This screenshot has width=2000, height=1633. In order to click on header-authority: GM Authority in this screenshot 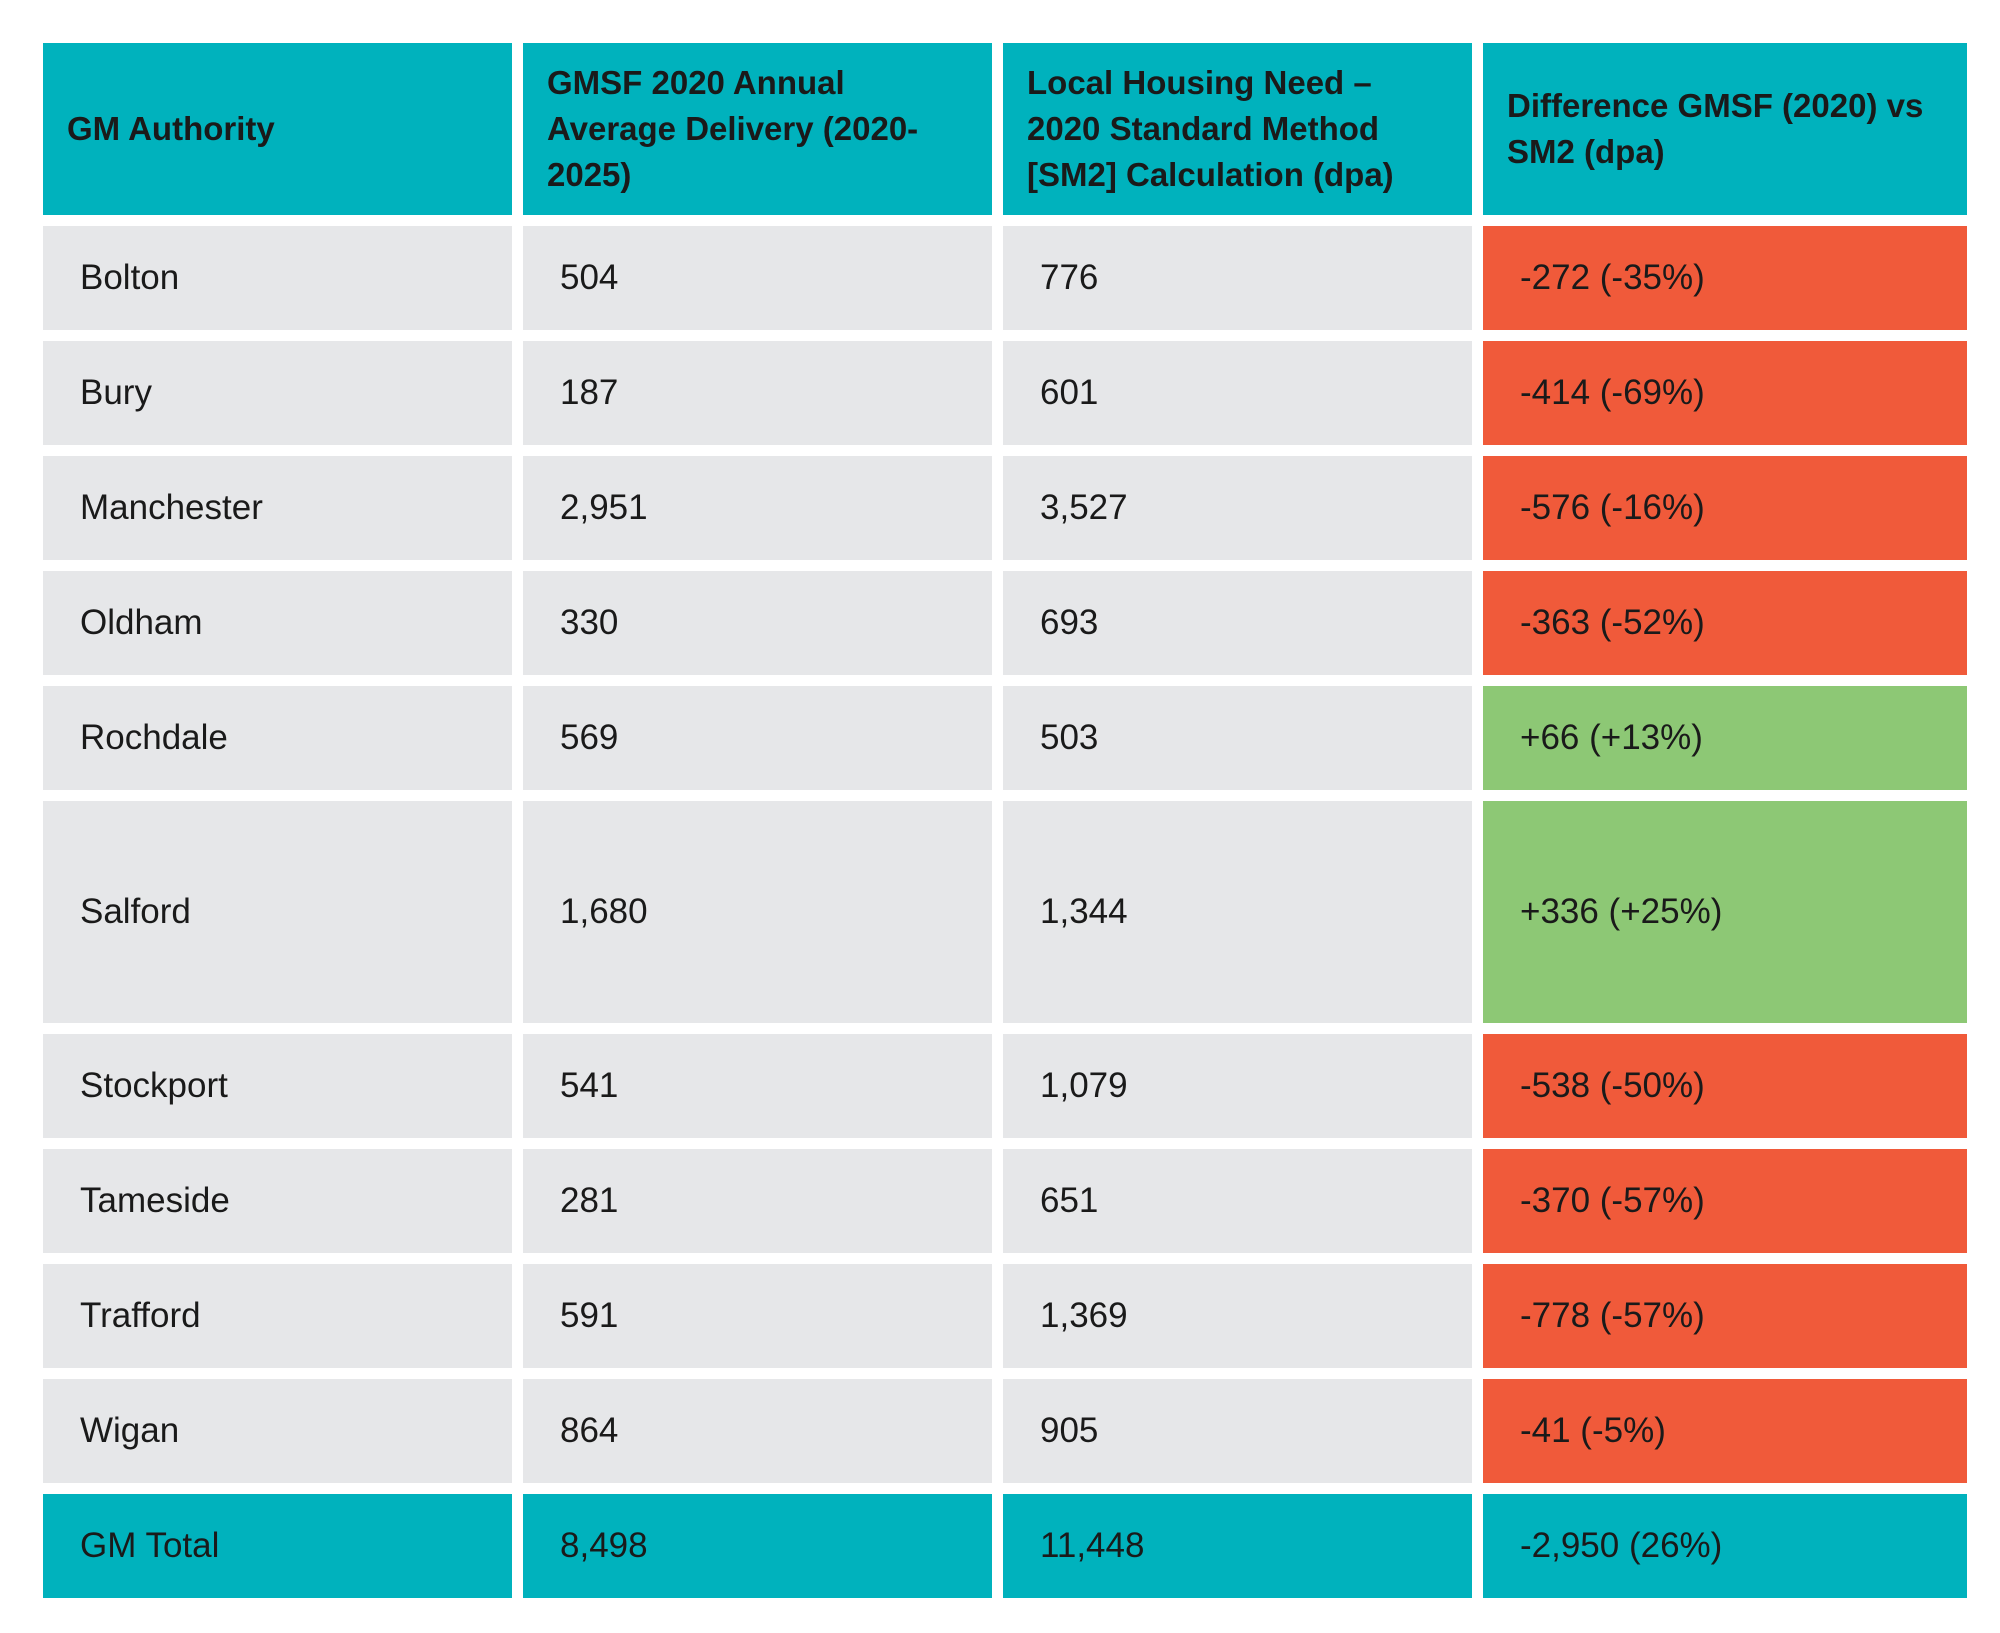, I will do `click(277, 129)`.